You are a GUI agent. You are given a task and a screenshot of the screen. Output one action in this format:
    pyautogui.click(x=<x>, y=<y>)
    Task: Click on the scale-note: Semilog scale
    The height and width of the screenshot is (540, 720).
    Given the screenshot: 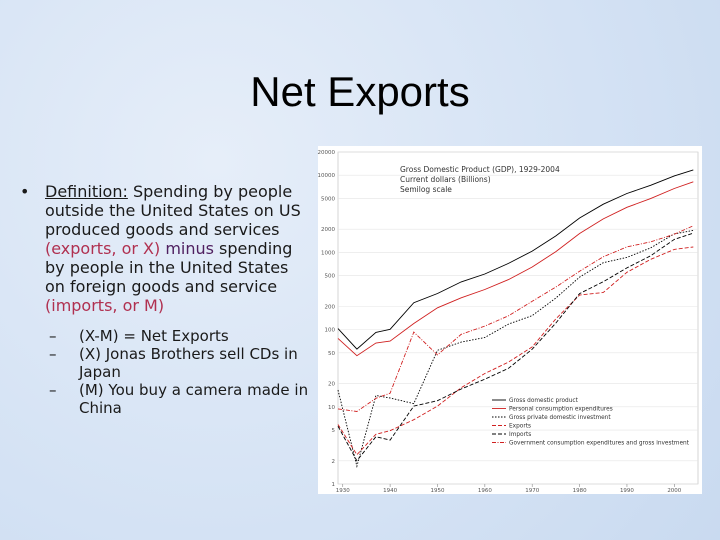 What is the action you would take?
    pyautogui.click(x=426, y=189)
    